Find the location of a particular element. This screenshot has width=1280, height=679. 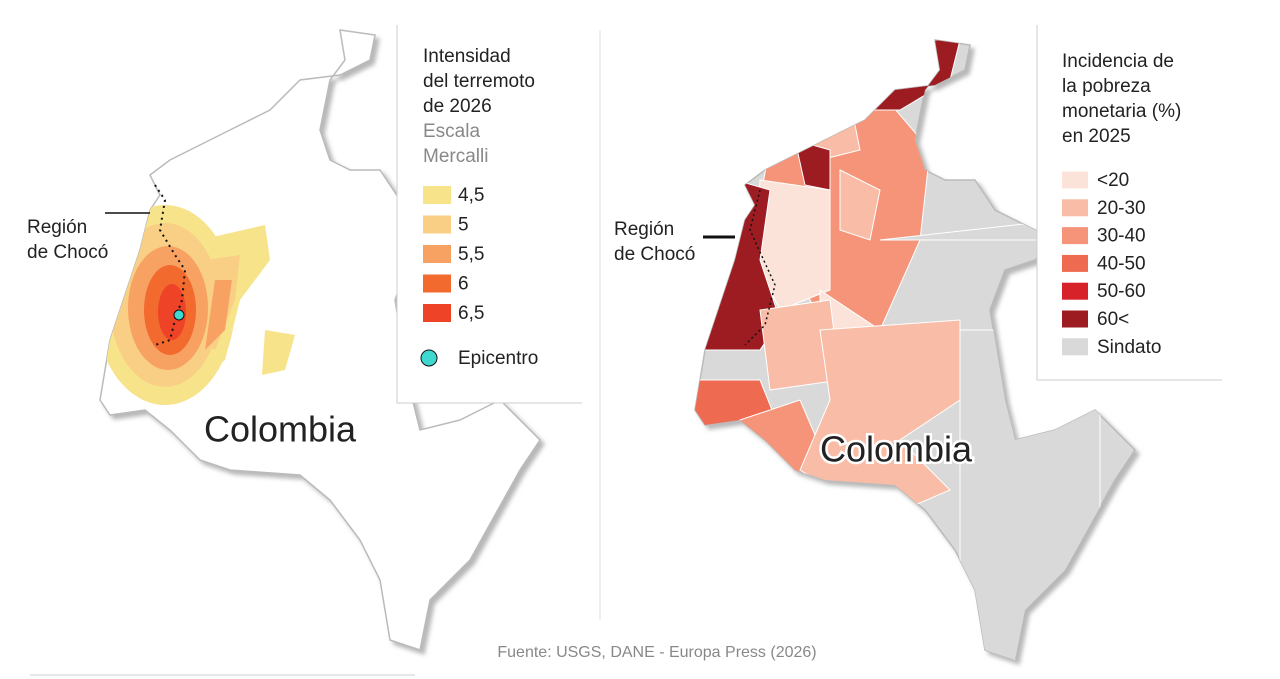

legend-label: 6,5 is located at coordinates (471, 313).